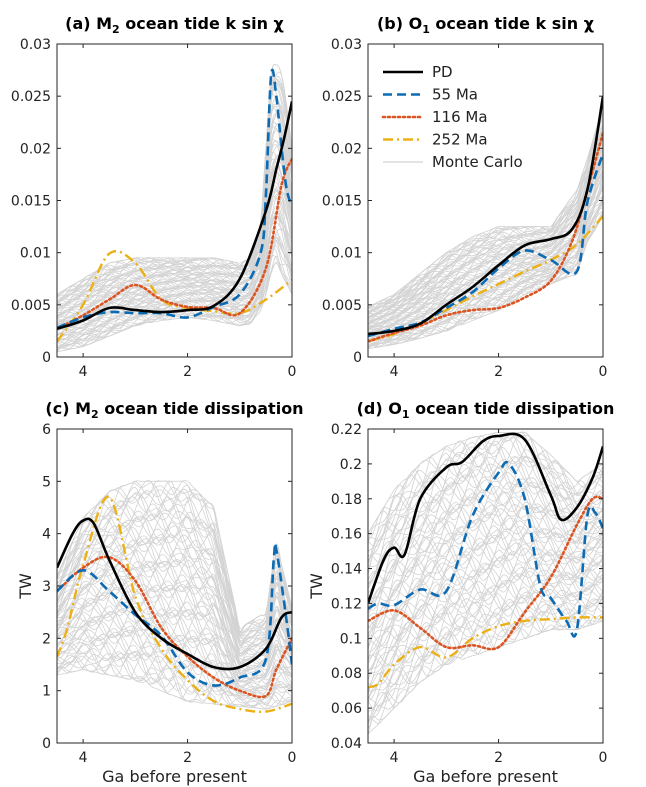 The width and height of the screenshot is (646, 787). What do you see at coordinates (485, 25) in the screenshot?
I see `panel-title: (b) O1 ocean tide k sin χ` at bounding box center [485, 25].